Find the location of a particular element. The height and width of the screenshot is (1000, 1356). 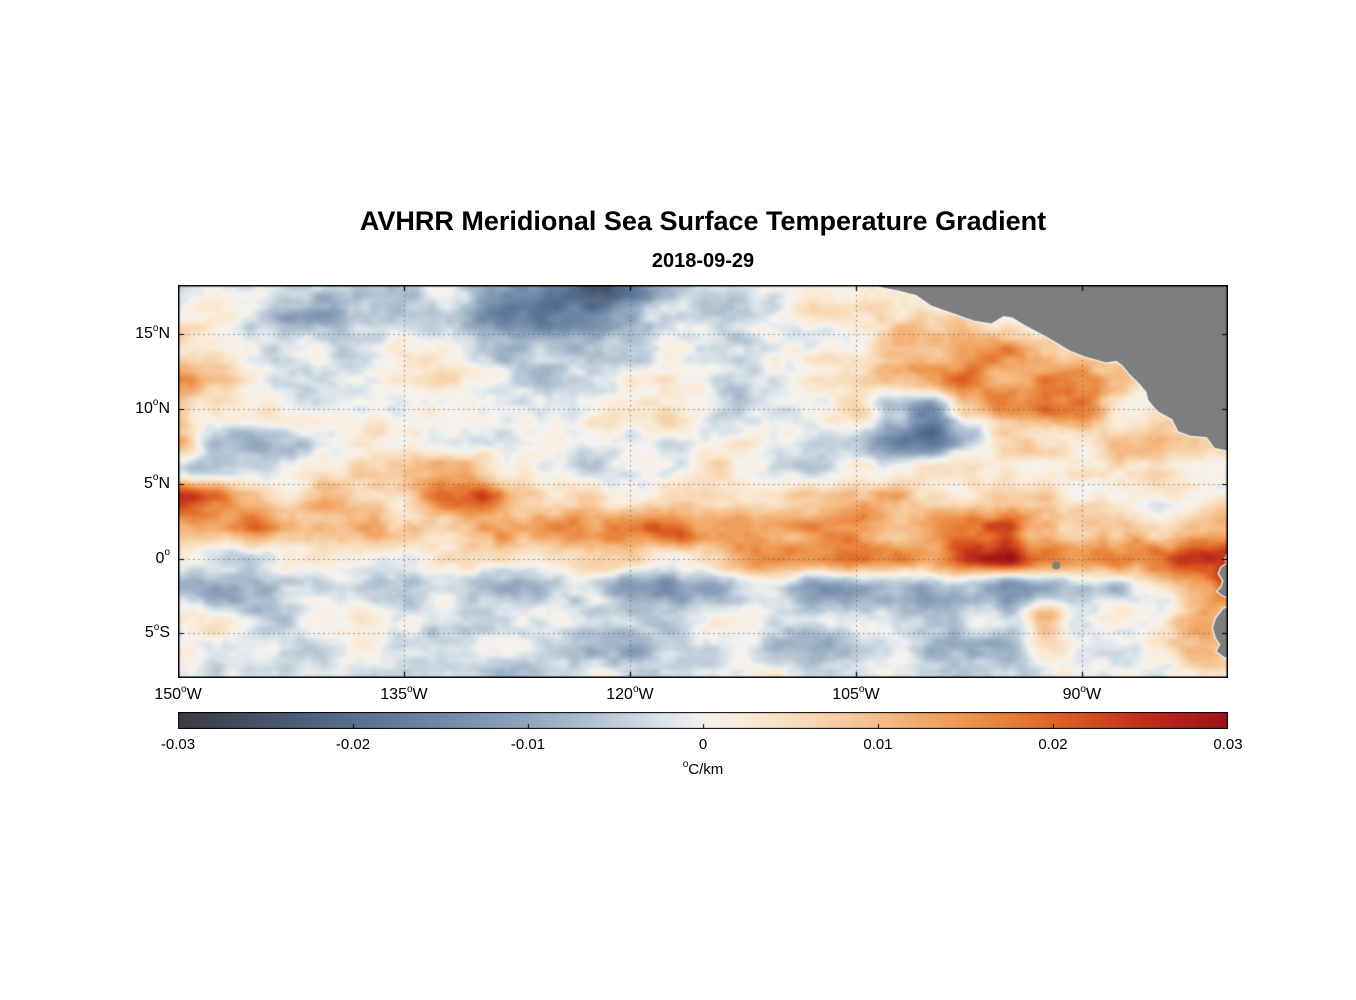

unit-text: C/km is located at coordinates (706, 769).